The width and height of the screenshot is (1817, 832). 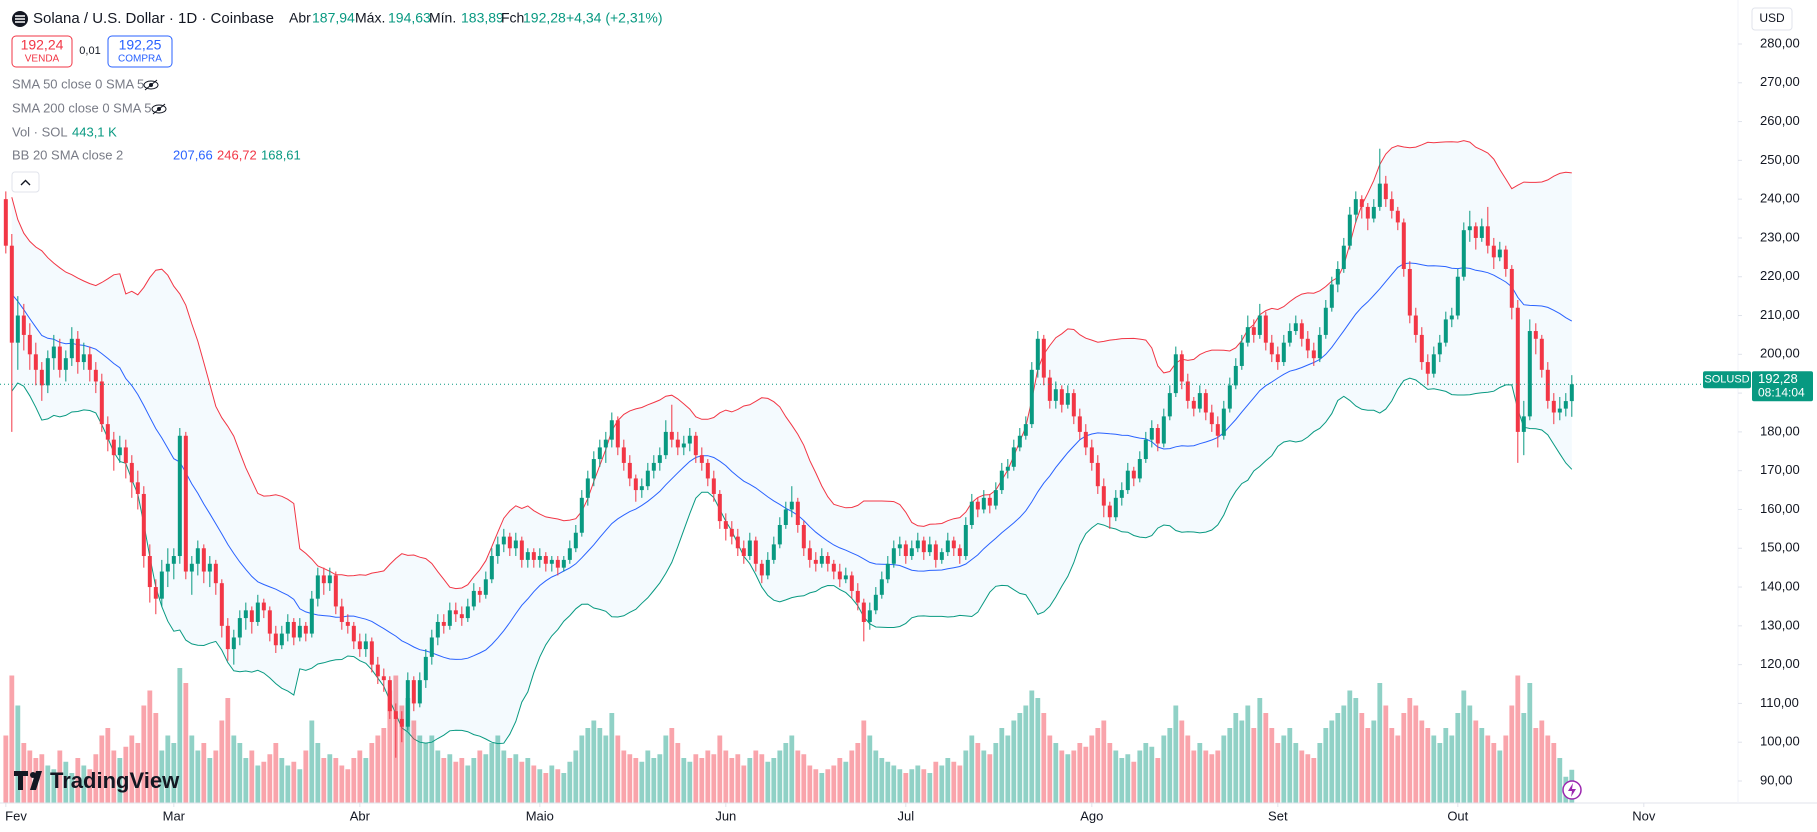 I want to click on volume-value: 443,1 K, so click(x=94, y=131).